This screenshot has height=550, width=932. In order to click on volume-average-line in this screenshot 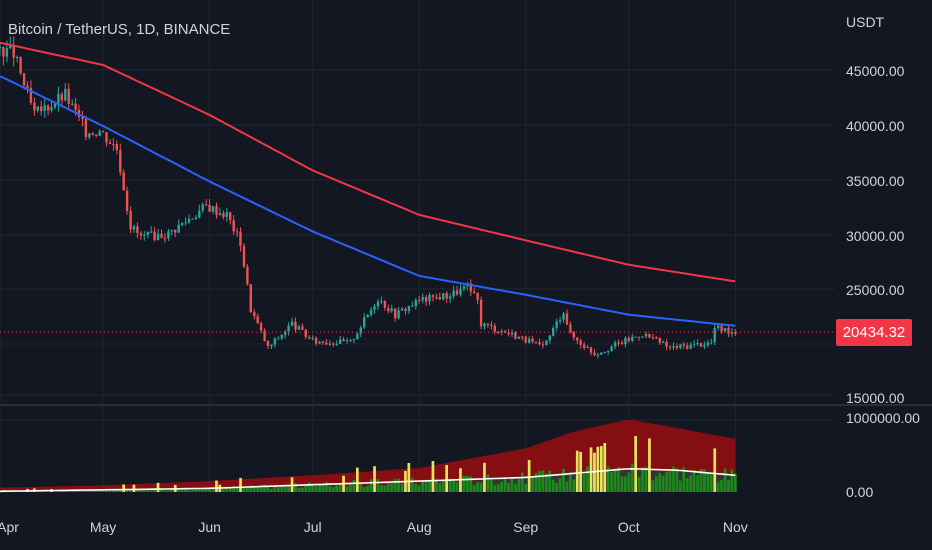, I will do `click(368, 480)`.